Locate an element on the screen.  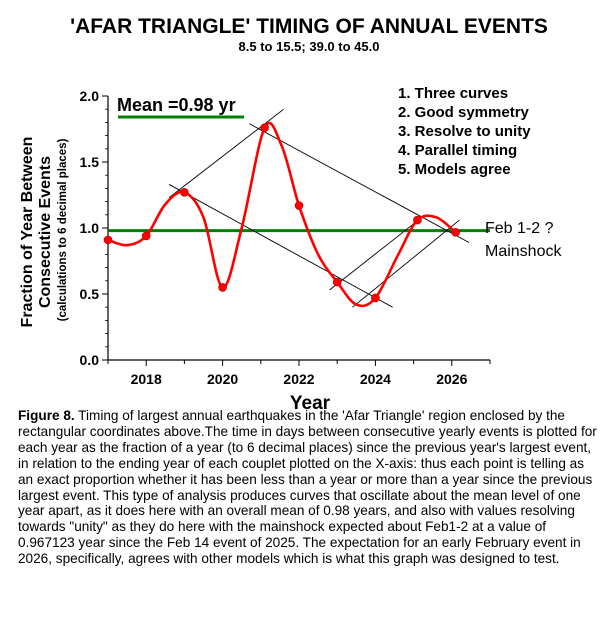
mean-label: Mean =0.98 yr is located at coordinates (176, 105).